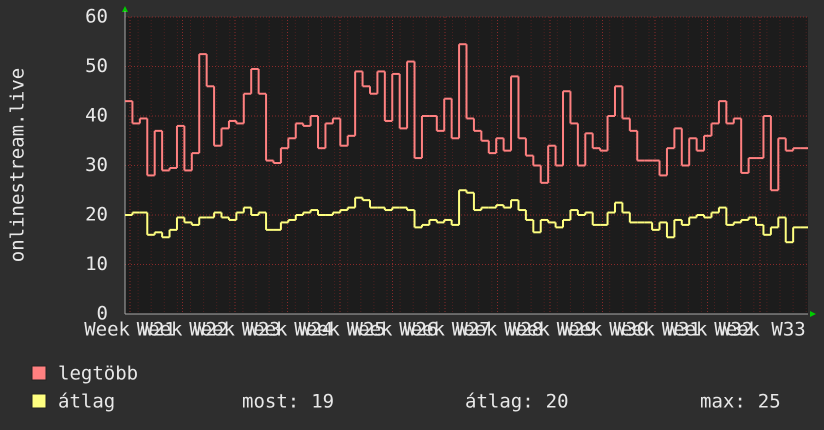  Describe the element at coordinates (96, 17) in the screenshot. I see `y-tick-label: 60` at that location.